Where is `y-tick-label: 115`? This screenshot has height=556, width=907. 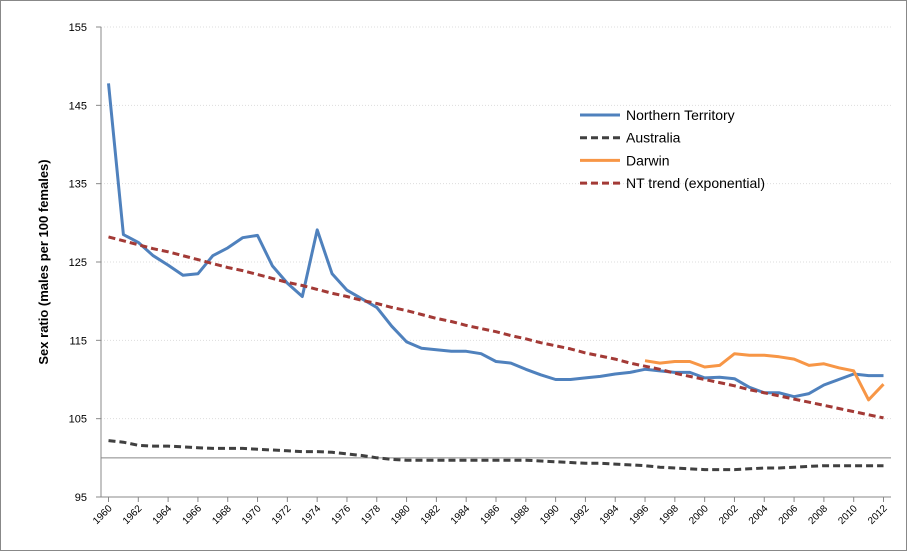
y-tick-label: 115 is located at coordinates (78, 341).